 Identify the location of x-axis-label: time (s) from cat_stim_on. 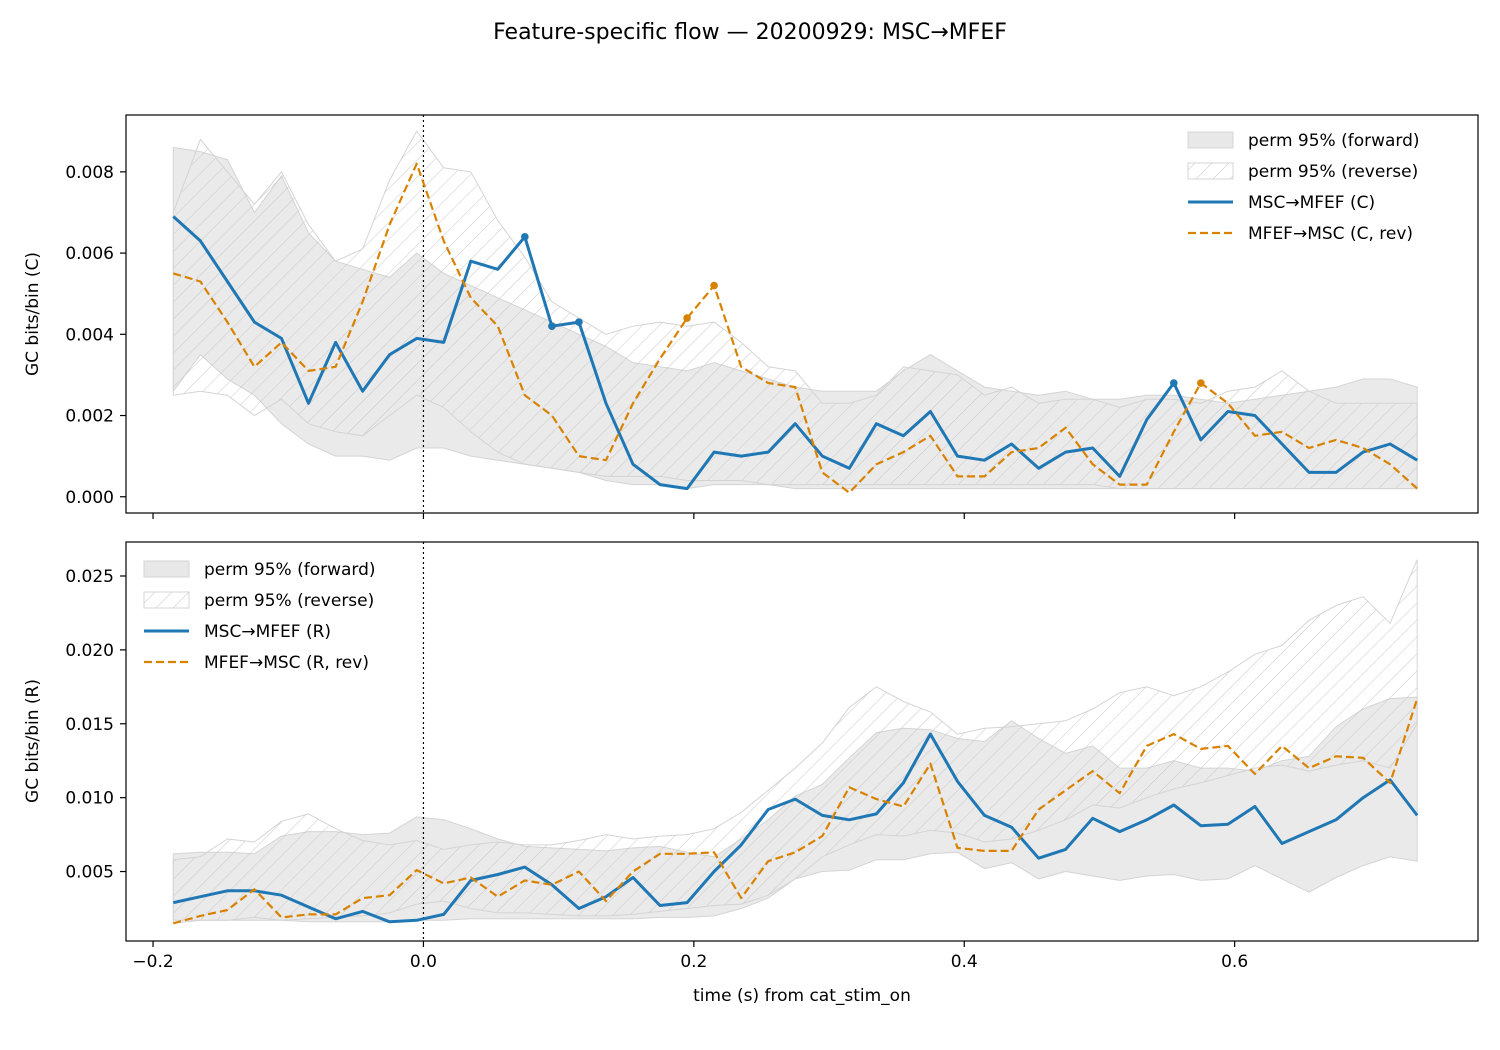
(802, 996).